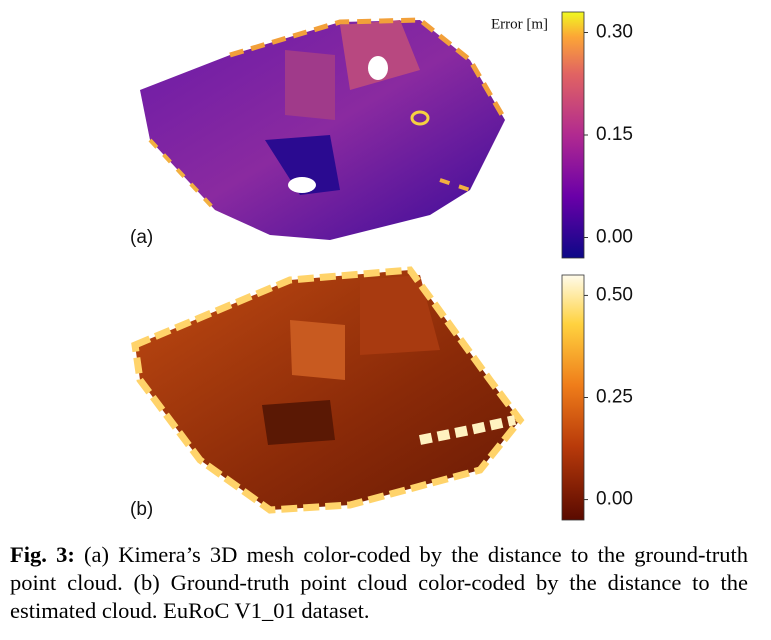 This screenshot has height=640, width=771. What do you see at coordinates (42, 554) in the screenshot?
I see `caption-label: Fig. 3:` at bounding box center [42, 554].